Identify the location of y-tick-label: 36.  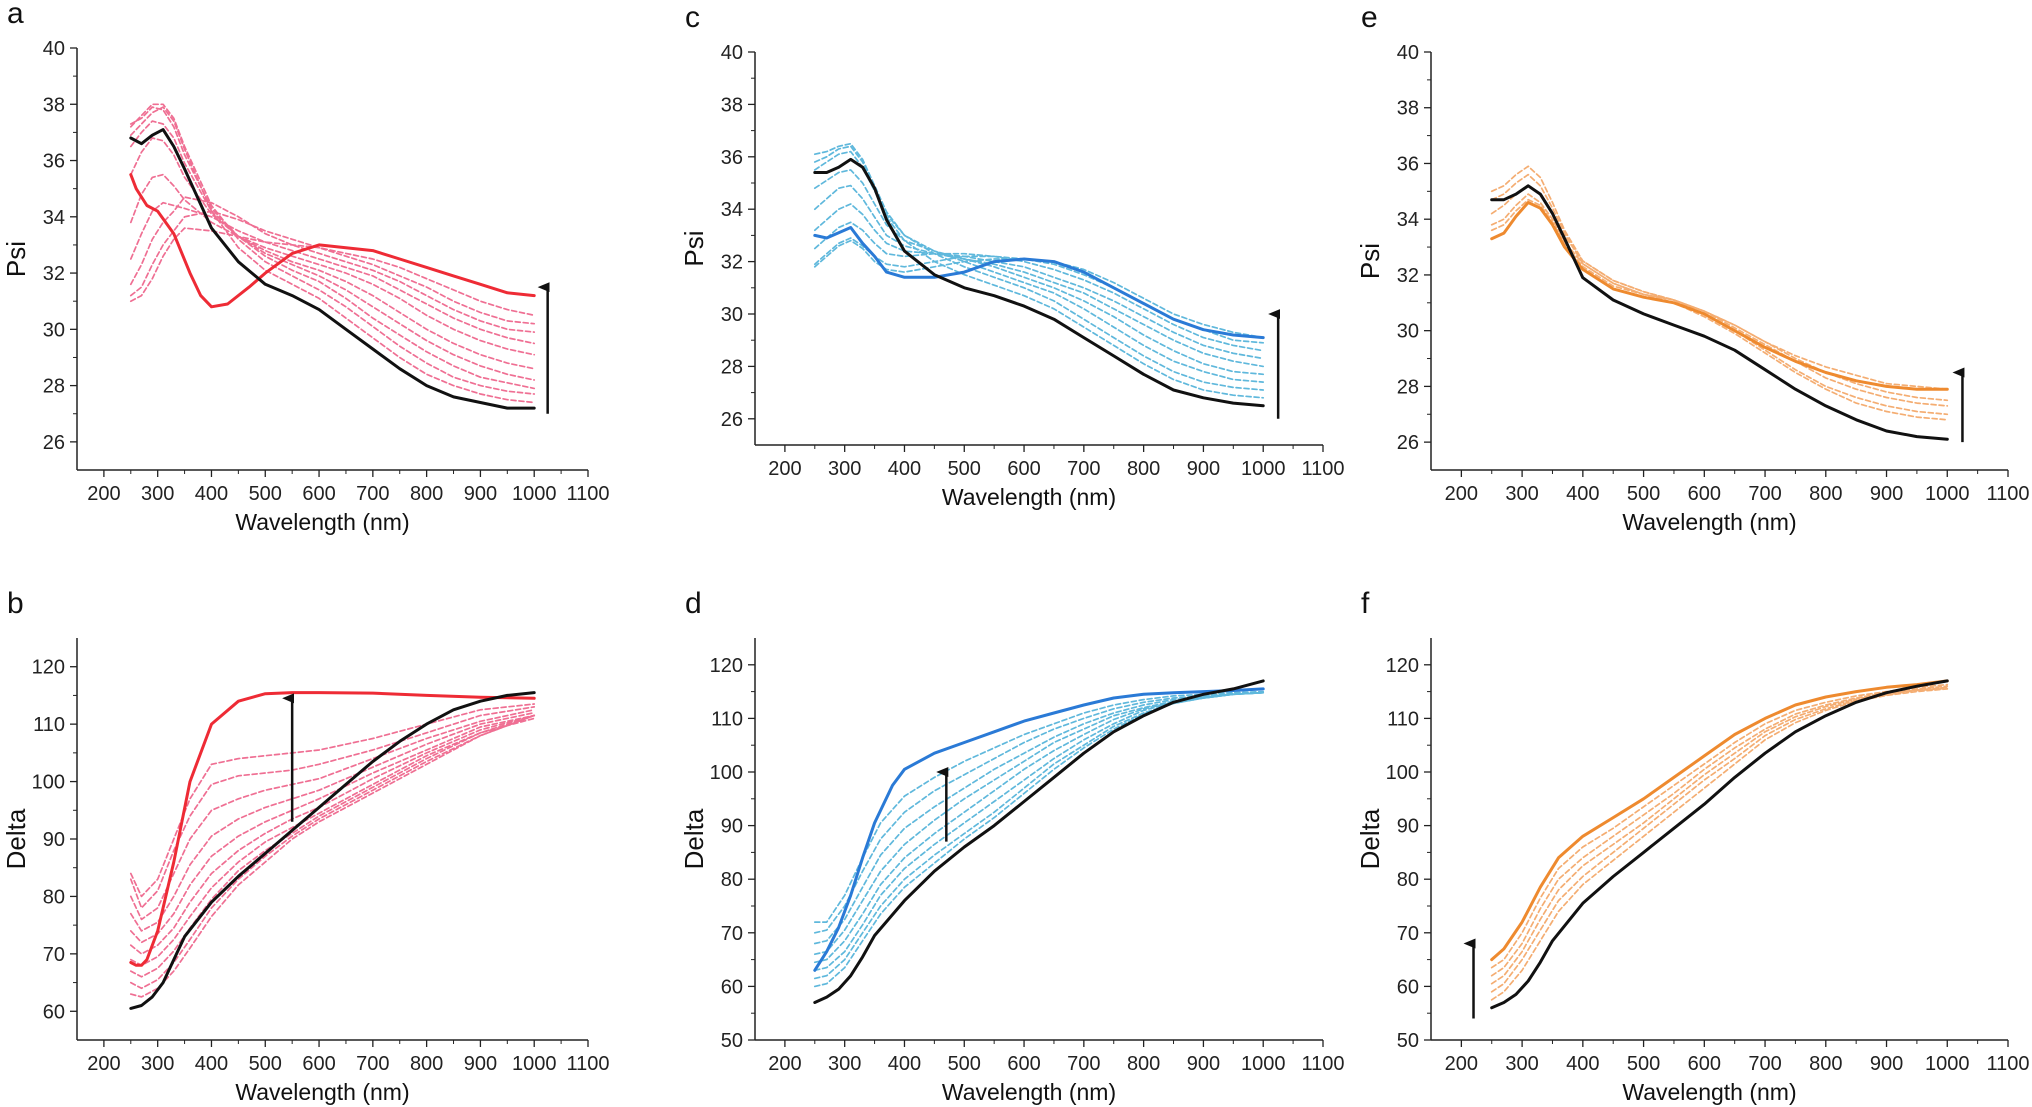
(54, 162).